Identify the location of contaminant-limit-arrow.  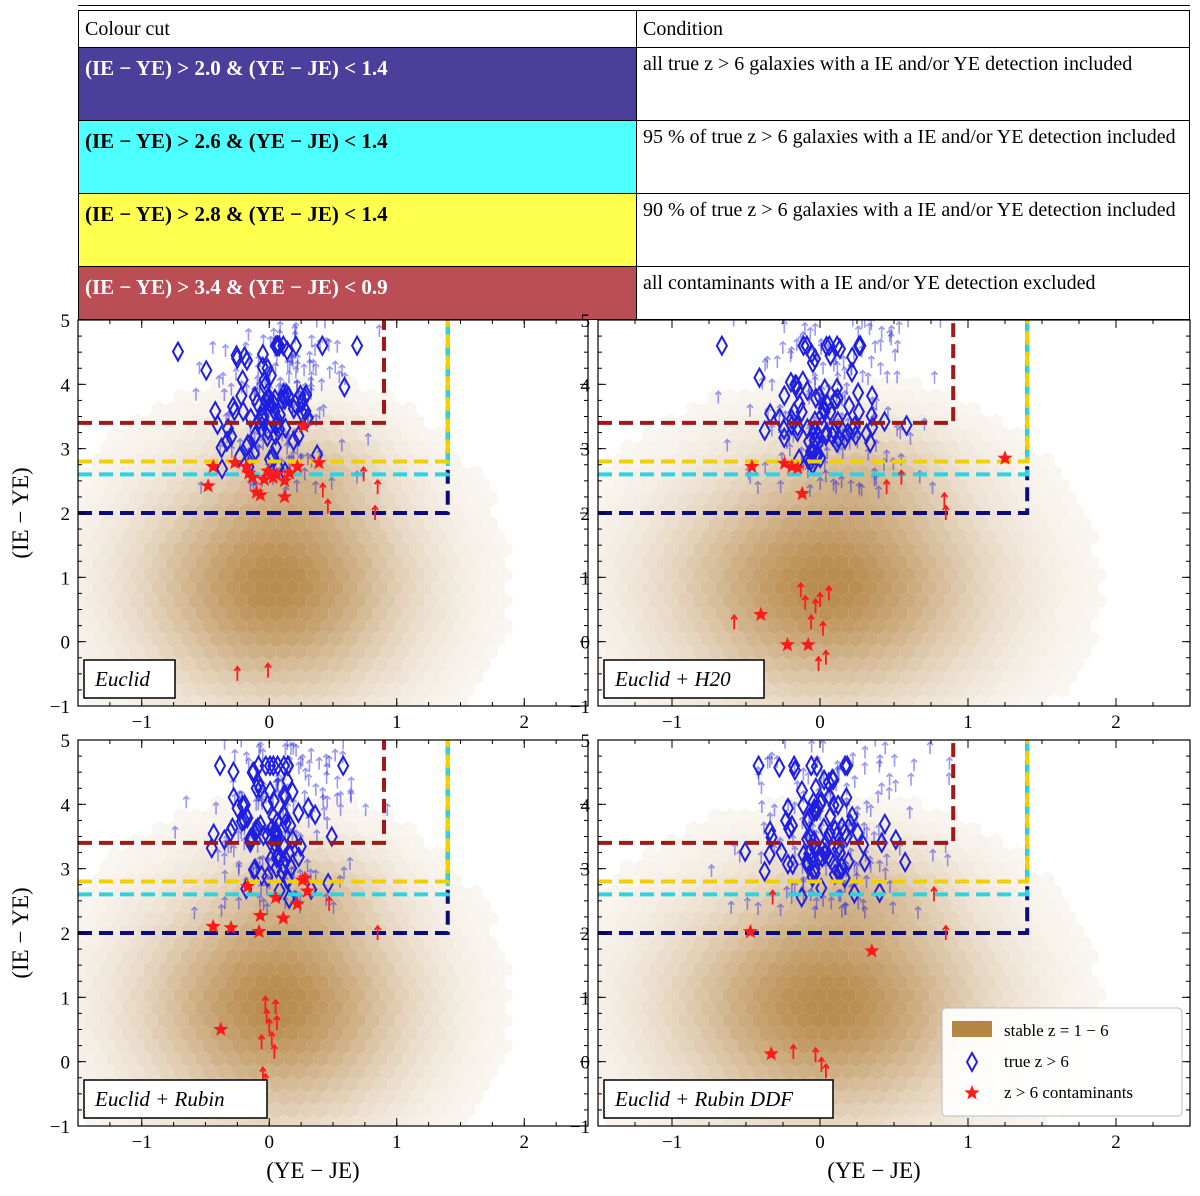
(829, 592).